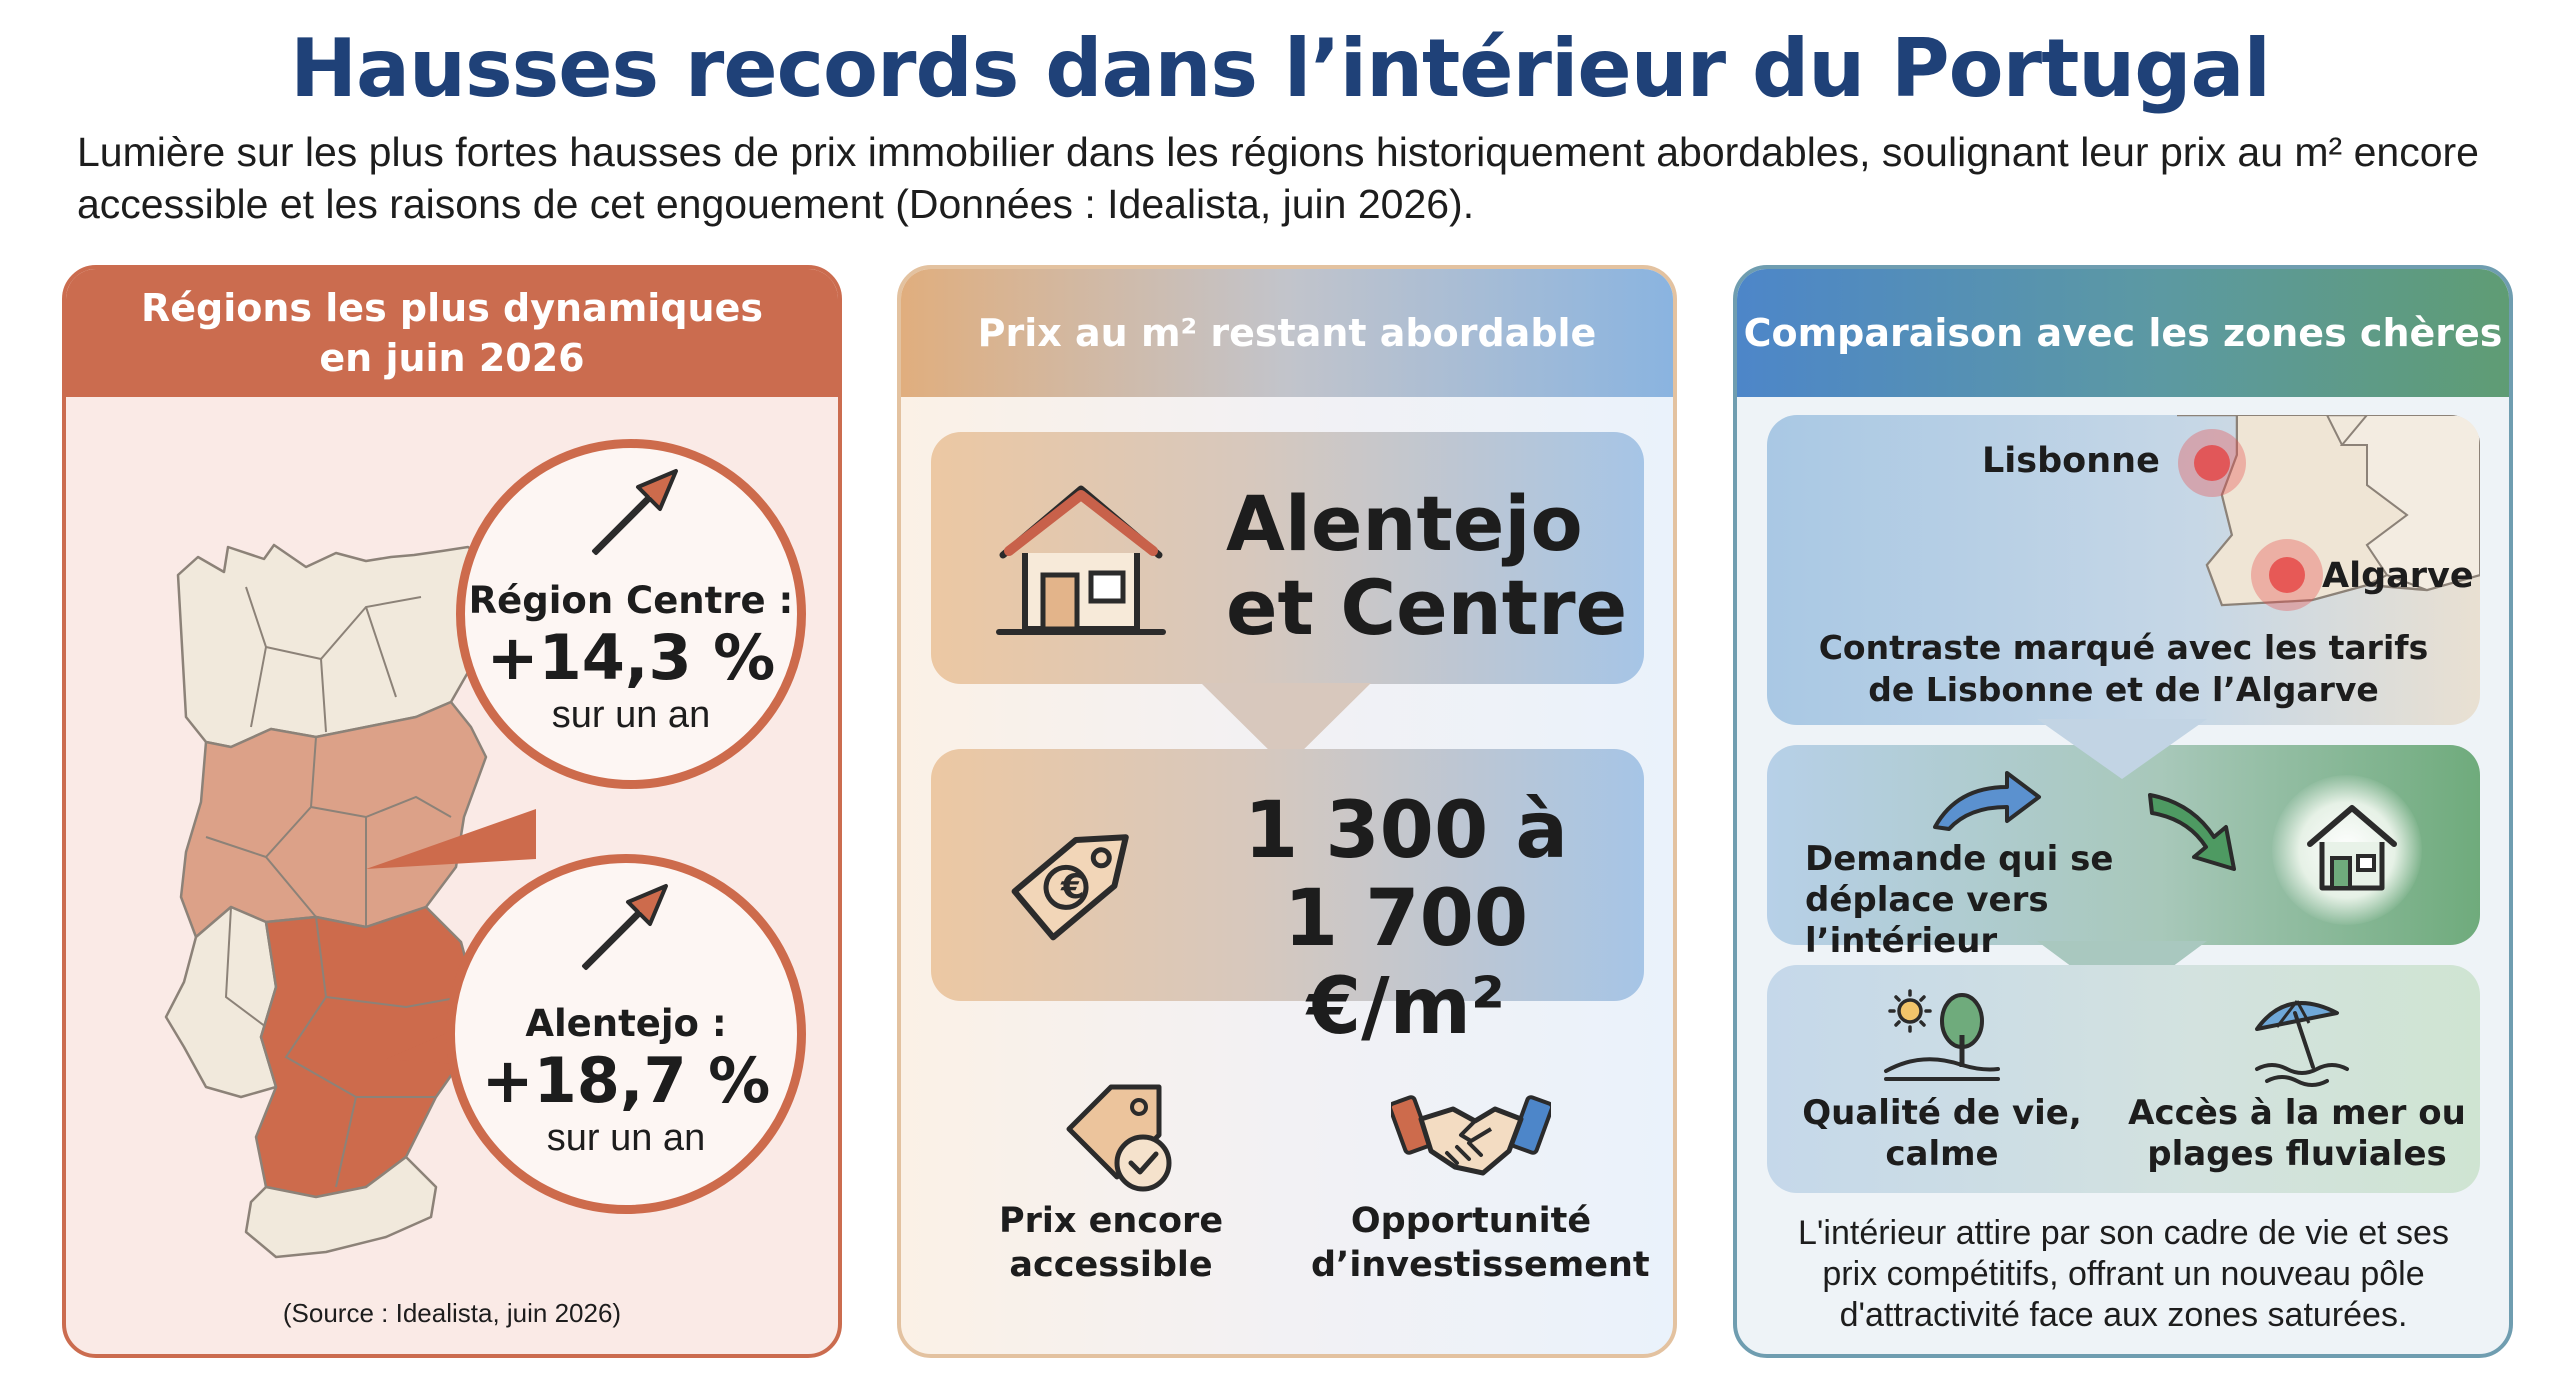 The height and width of the screenshot is (1396, 2560). What do you see at coordinates (2302, 1043) in the screenshot?
I see `beach-umbrella-icon` at bounding box center [2302, 1043].